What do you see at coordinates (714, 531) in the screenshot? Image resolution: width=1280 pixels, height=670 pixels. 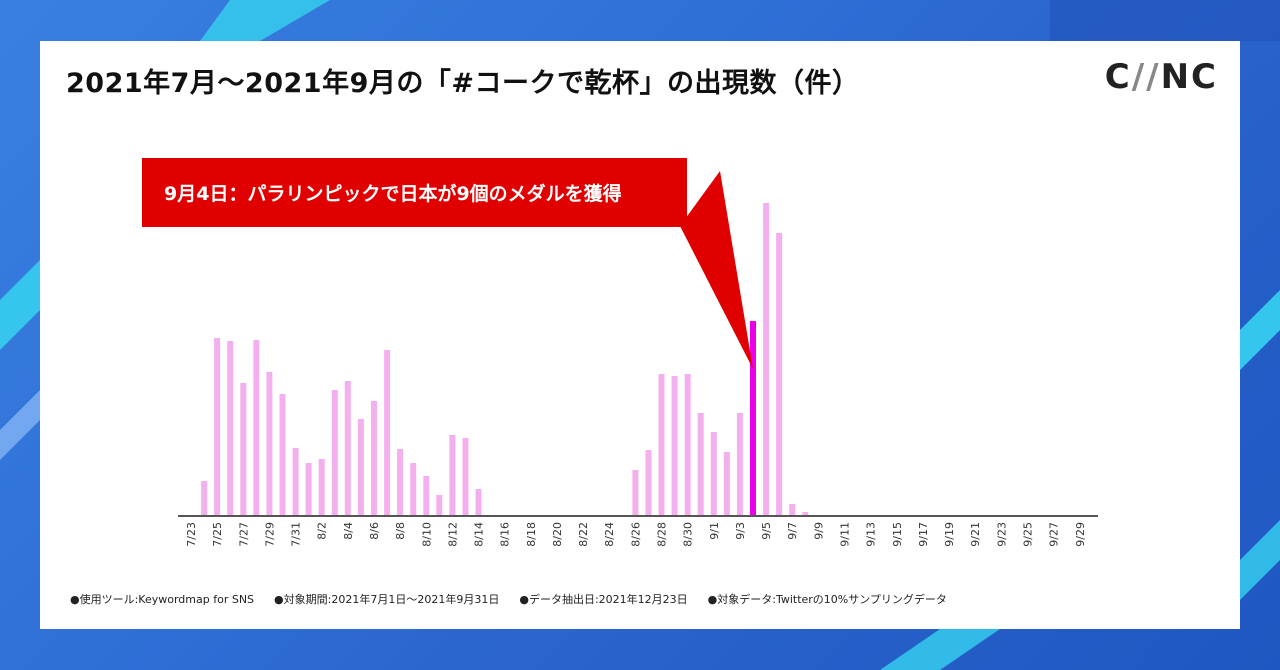 I see `x-tick-label: 9/1` at bounding box center [714, 531].